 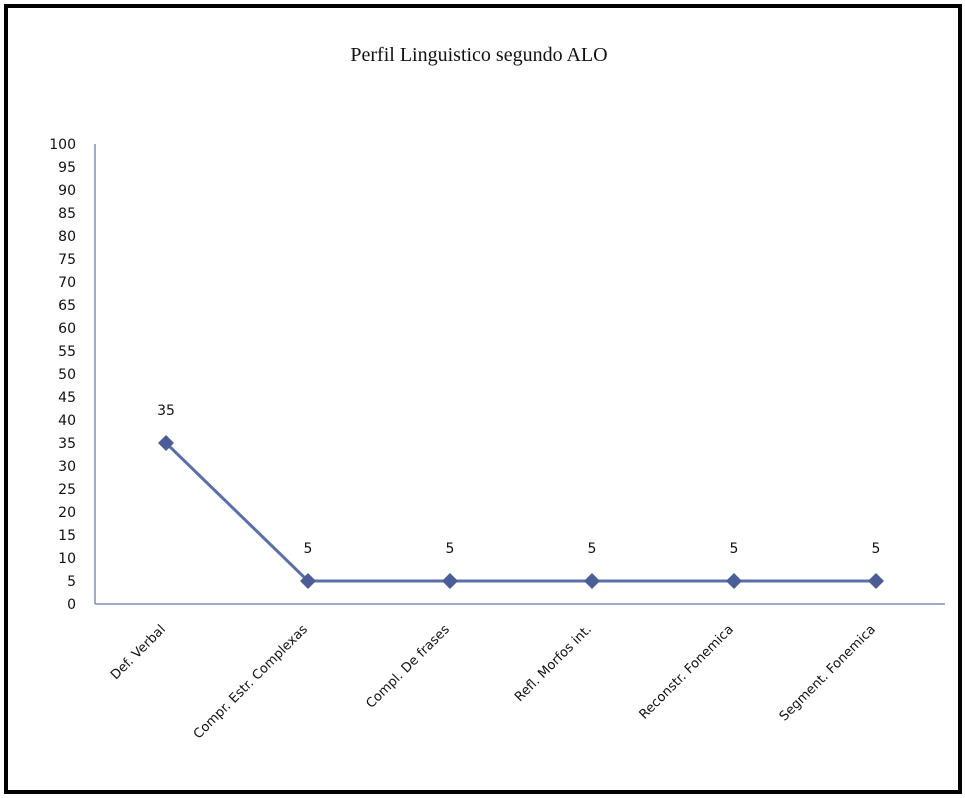 What do you see at coordinates (67, 191) in the screenshot?
I see `y-tick-label: 90` at bounding box center [67, 191].